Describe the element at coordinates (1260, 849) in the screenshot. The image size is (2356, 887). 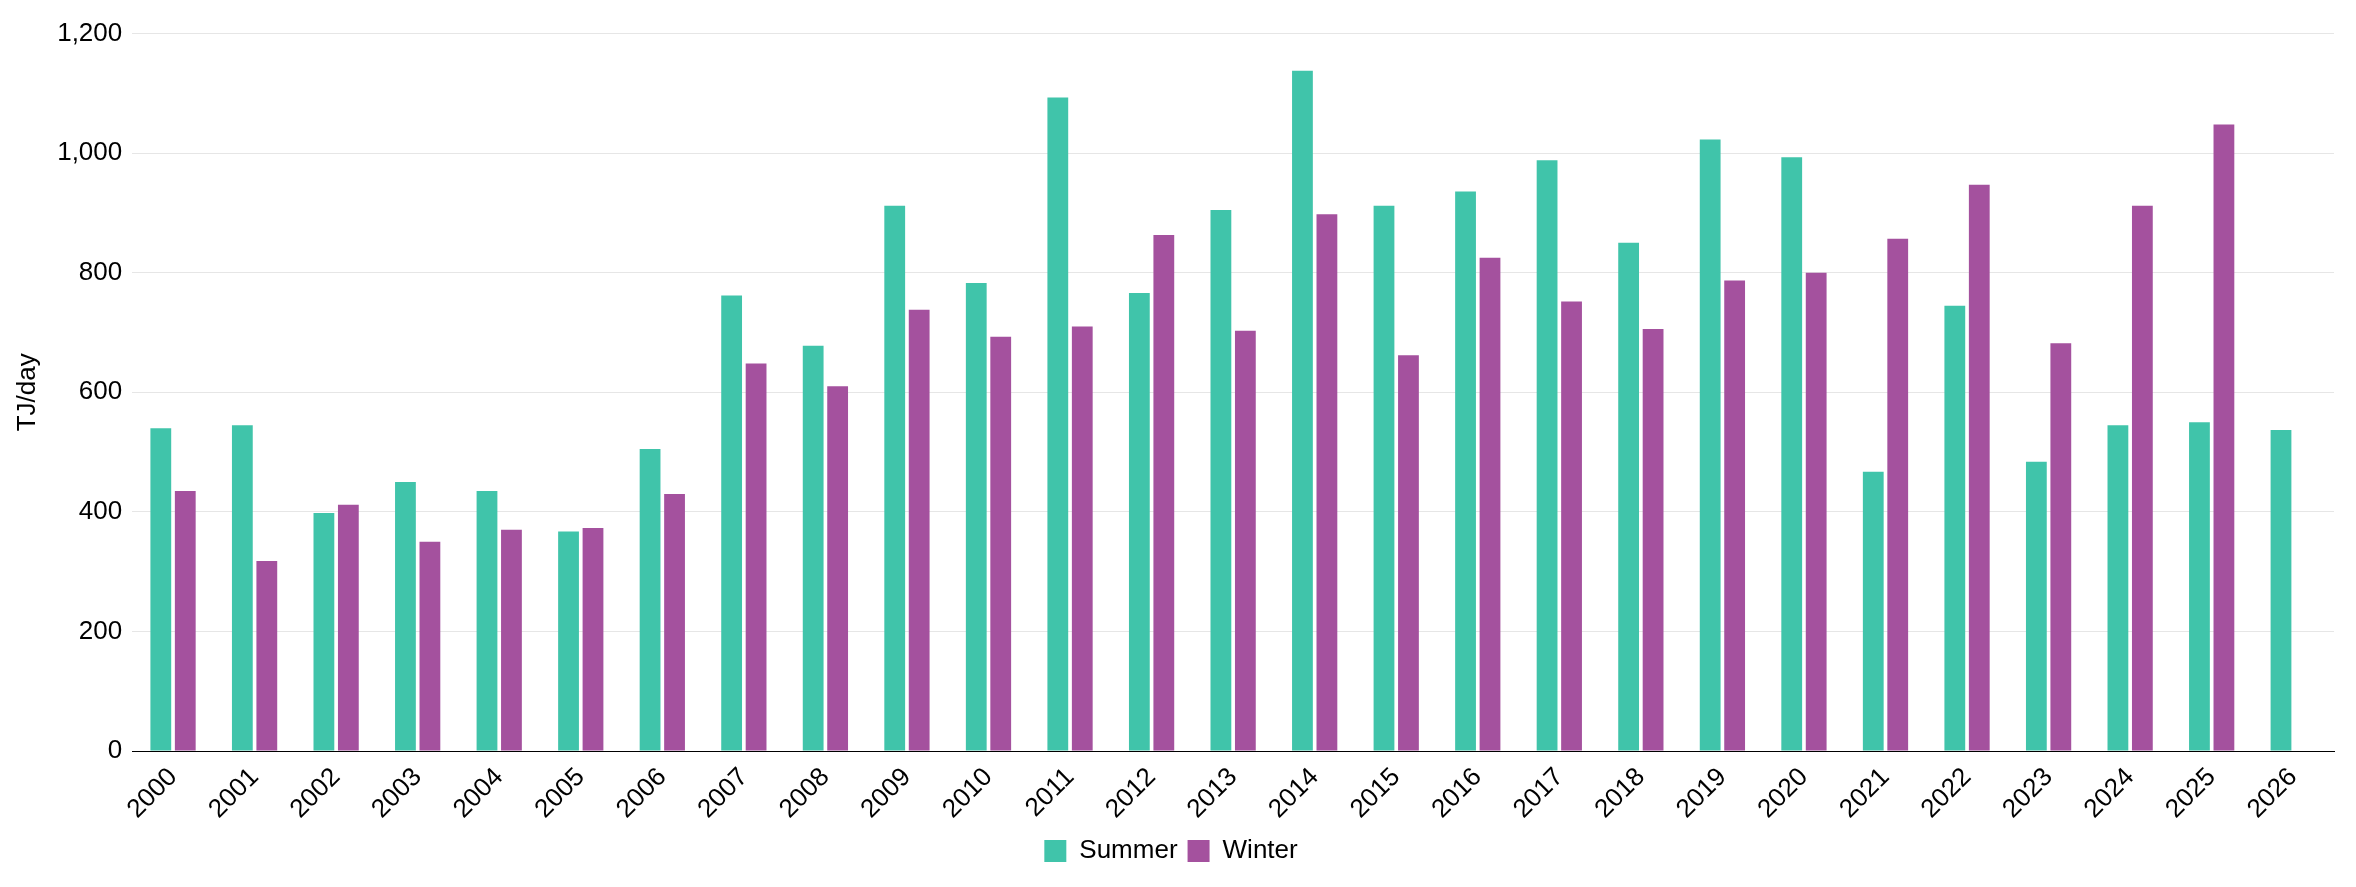
I see `legend-label: Winter` at that location.